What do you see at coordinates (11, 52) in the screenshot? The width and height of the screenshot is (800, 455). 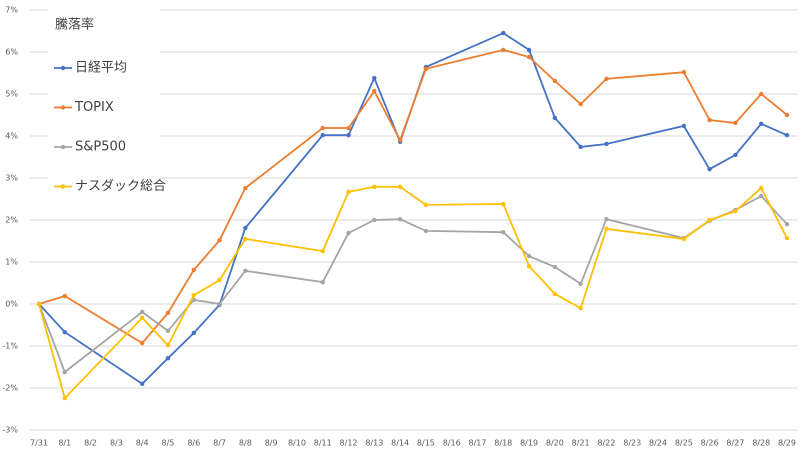 I see `y-tick-label: 6%` at bounding box center [11, 52].